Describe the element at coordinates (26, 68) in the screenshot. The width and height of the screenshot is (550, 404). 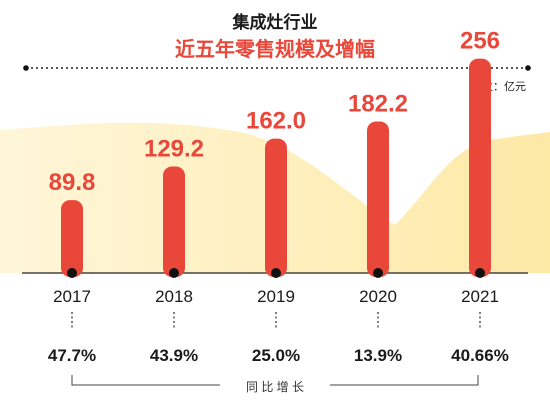
I see `top-rule-left-dot` at that location.